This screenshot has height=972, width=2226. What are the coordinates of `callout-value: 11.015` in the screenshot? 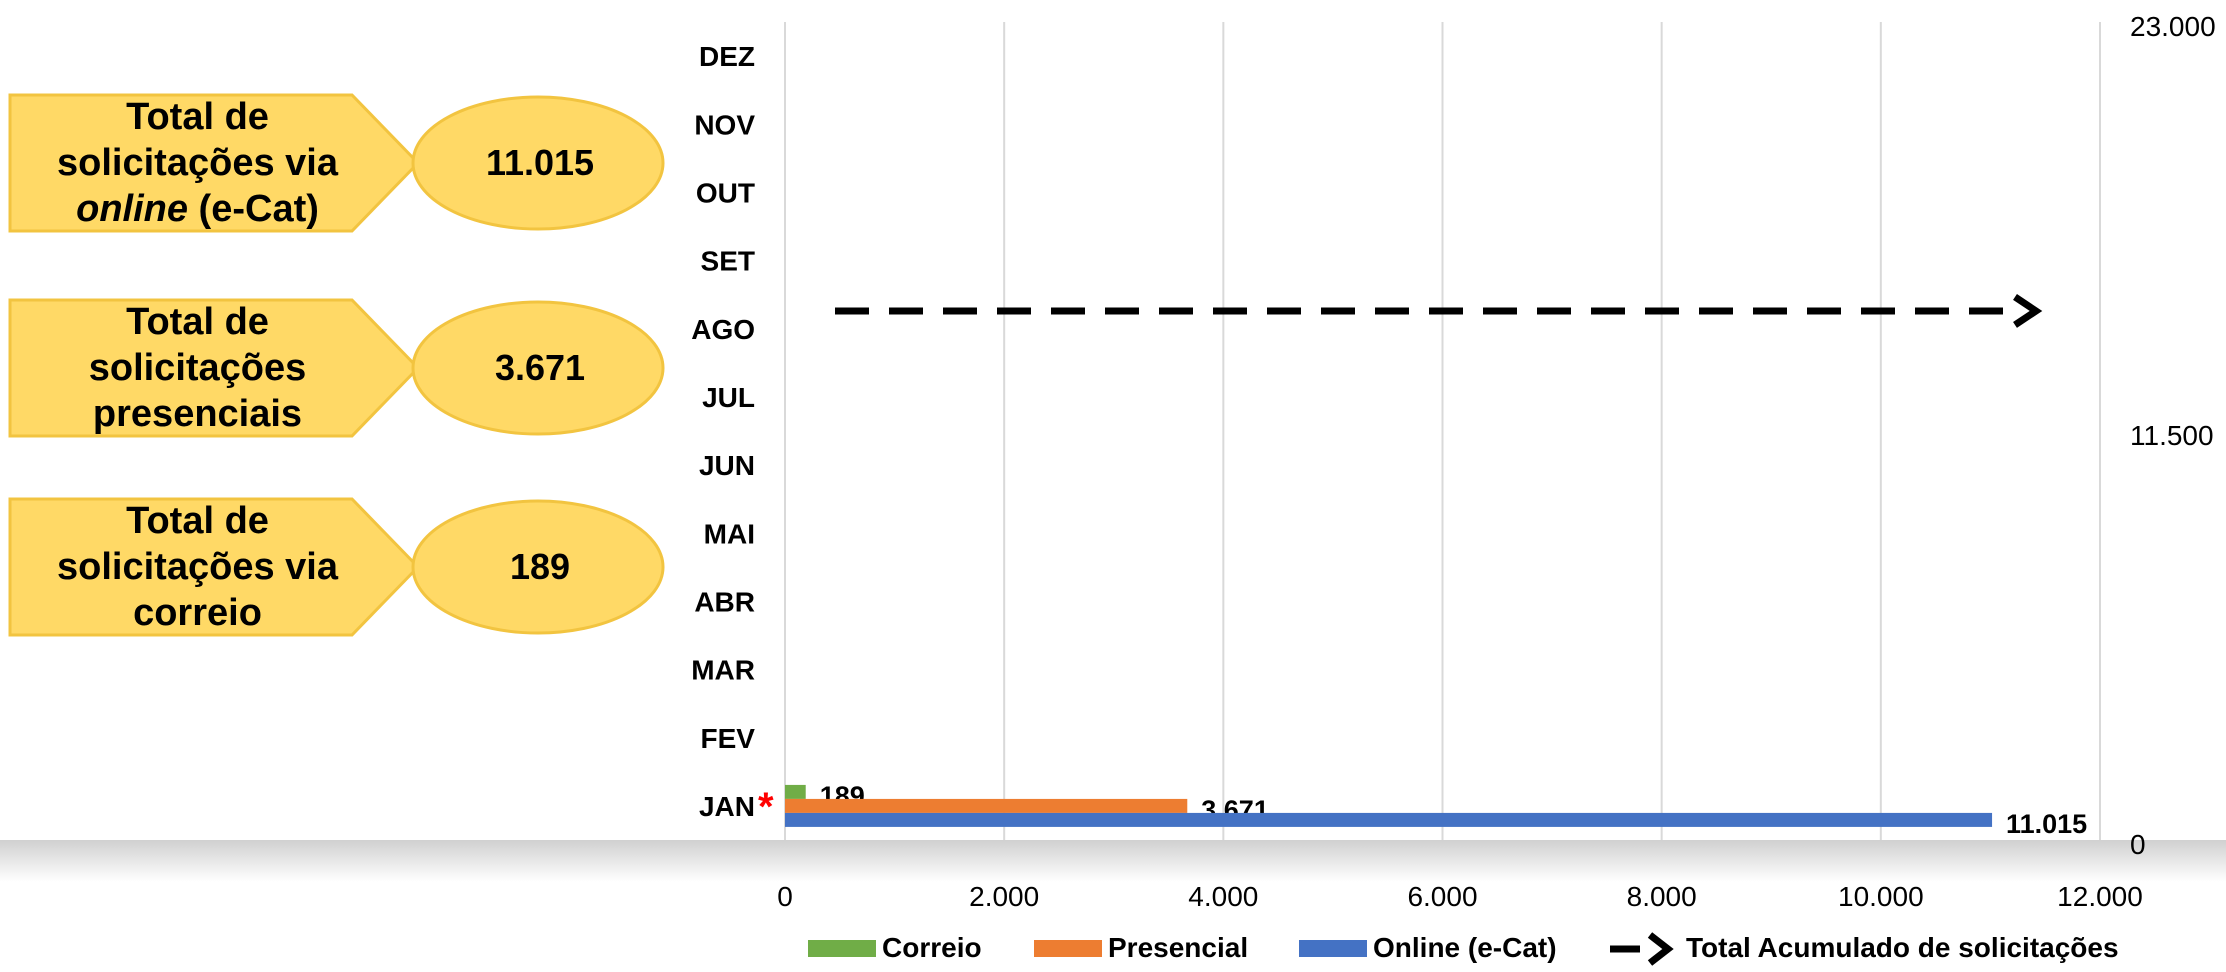 It's located at (540, 162).